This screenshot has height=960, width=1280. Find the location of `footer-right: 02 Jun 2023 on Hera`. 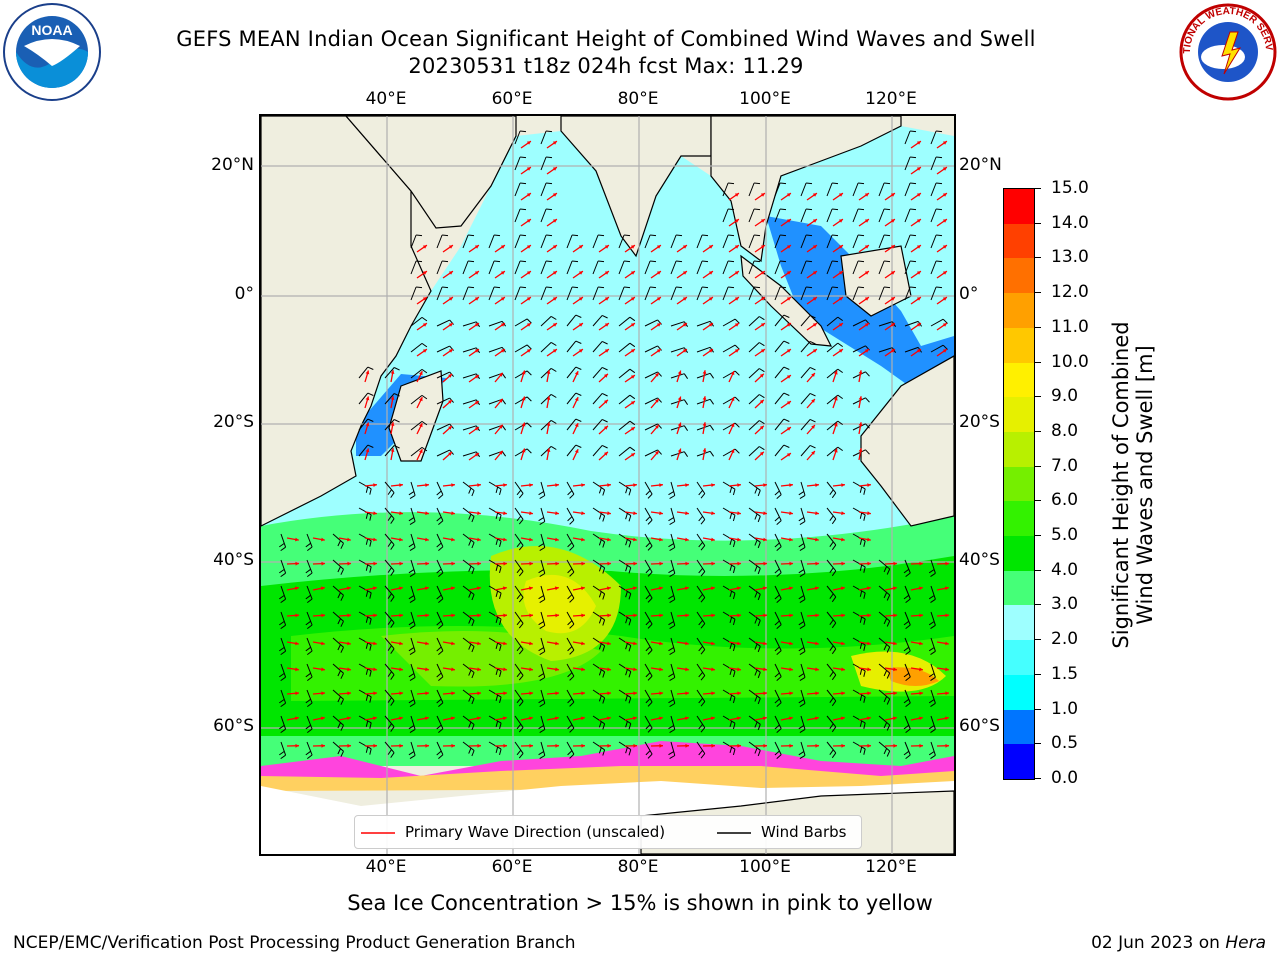

footer-right: 02 Jun 2023 on Hera is located at coordinates (1178, 943).